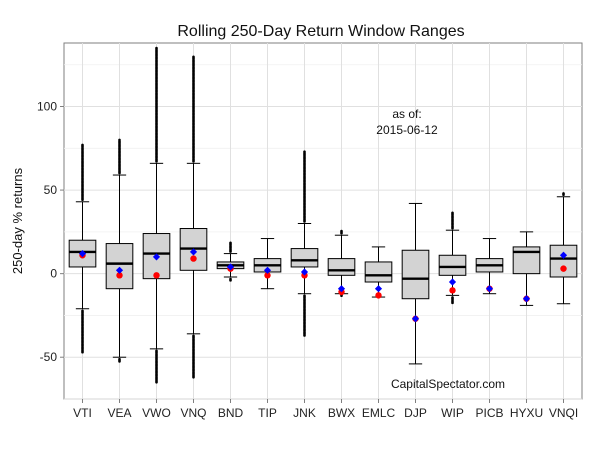  I want to click on blue-marker-tip, so click(267, 270).